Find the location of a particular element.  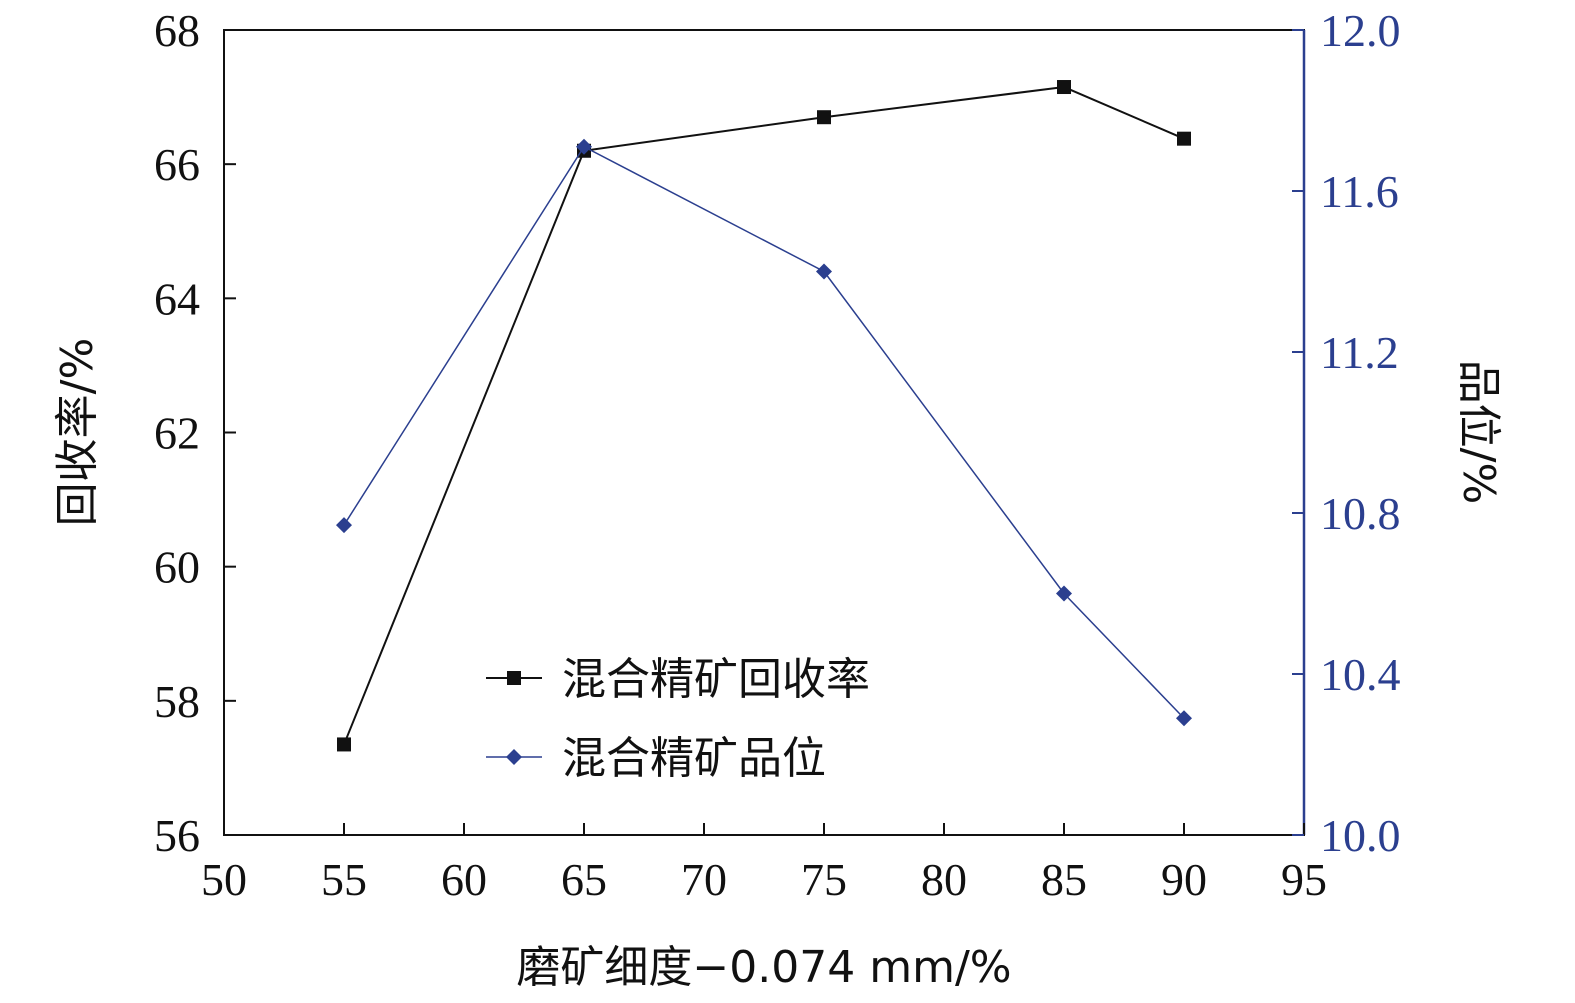

left-y-tick-label: 60 is located at coordinates (177, 567).